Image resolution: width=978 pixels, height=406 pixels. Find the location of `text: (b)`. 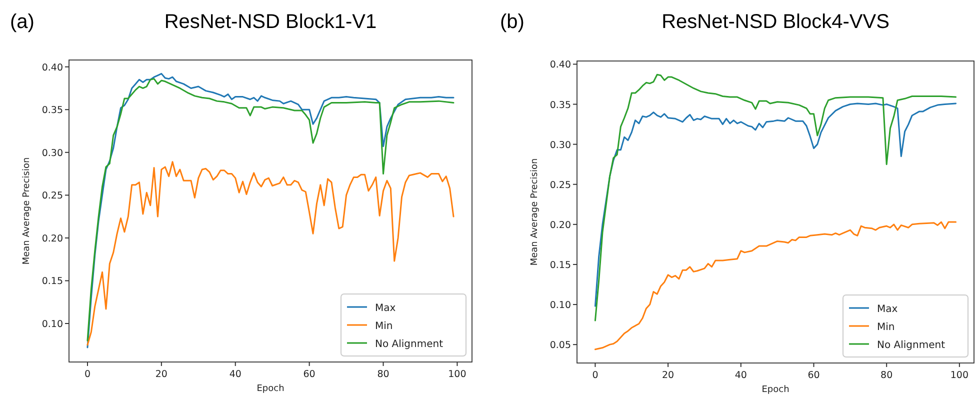

text: (b) is located at coordinates (512, 22).